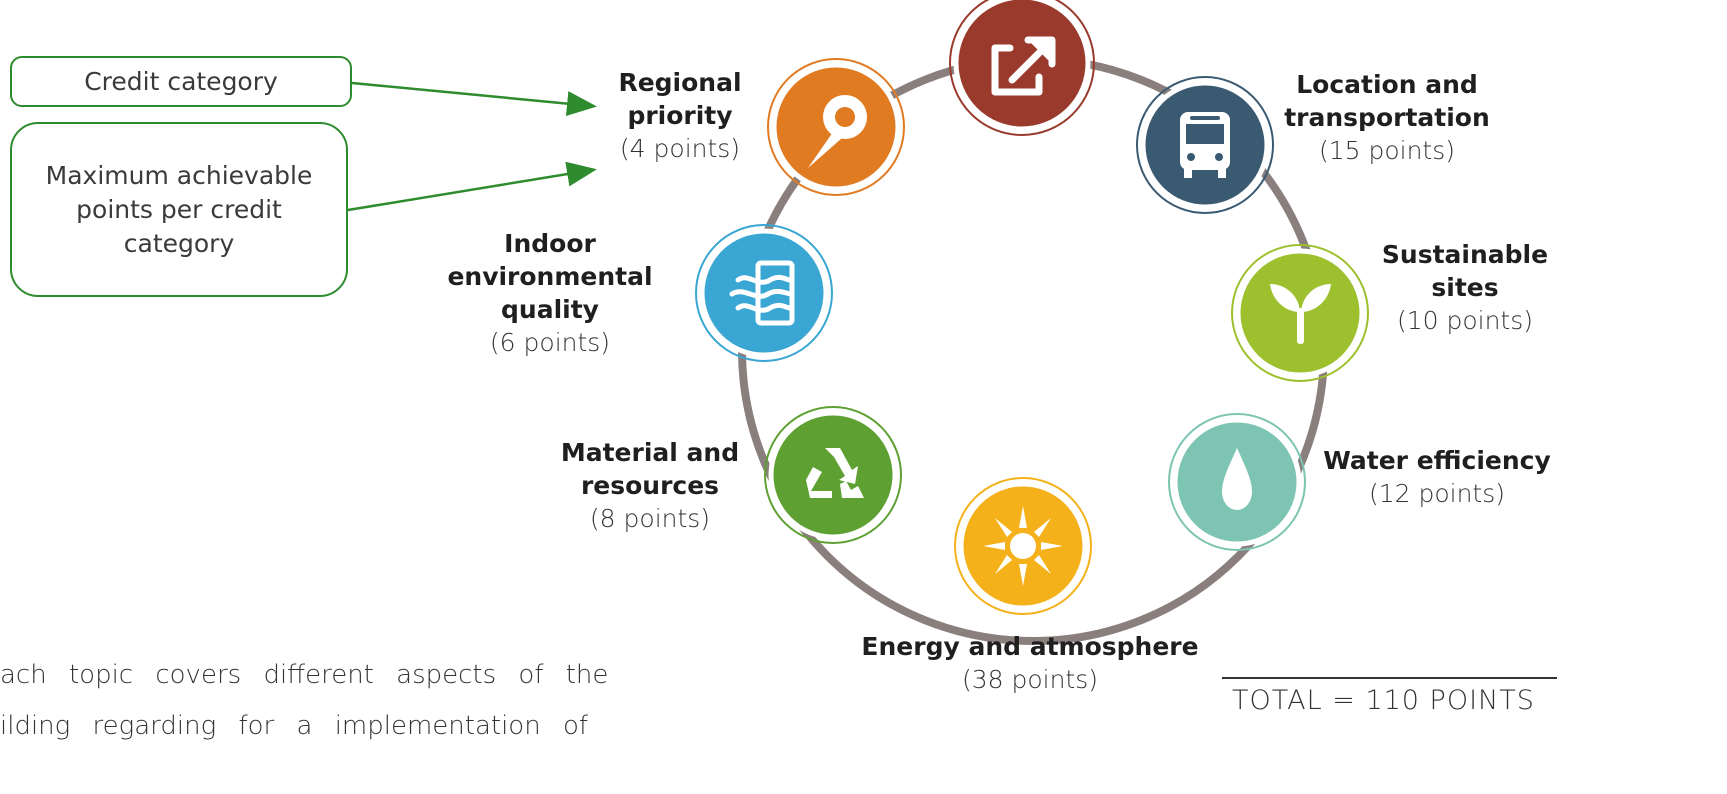 This screenshot has height=794, width=1727. What do you see at coordinates (1437, 460) in the screenshot?
I see `category-name: Water efficiency` at bounding box center [1437, 460].